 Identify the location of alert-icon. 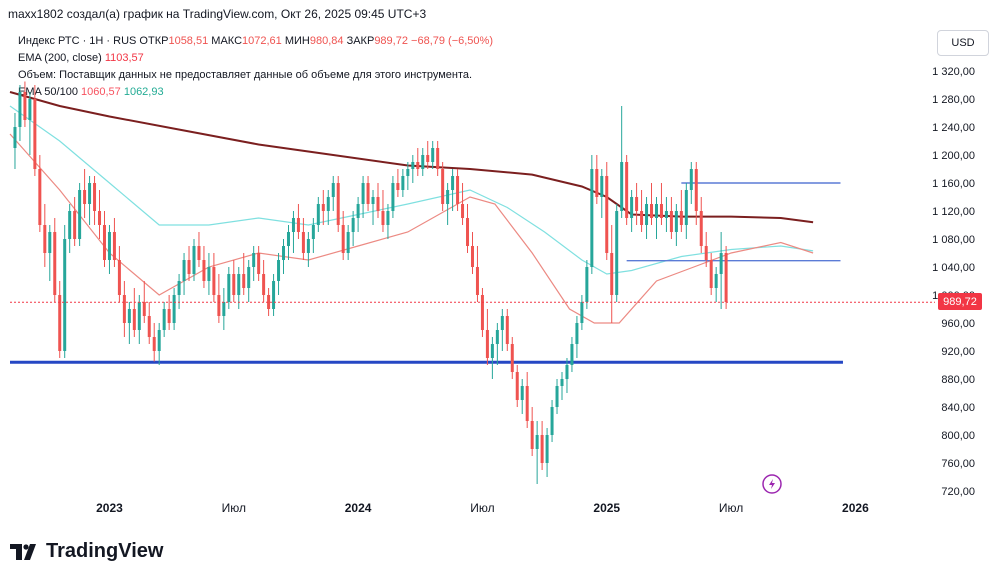
(772, 484).